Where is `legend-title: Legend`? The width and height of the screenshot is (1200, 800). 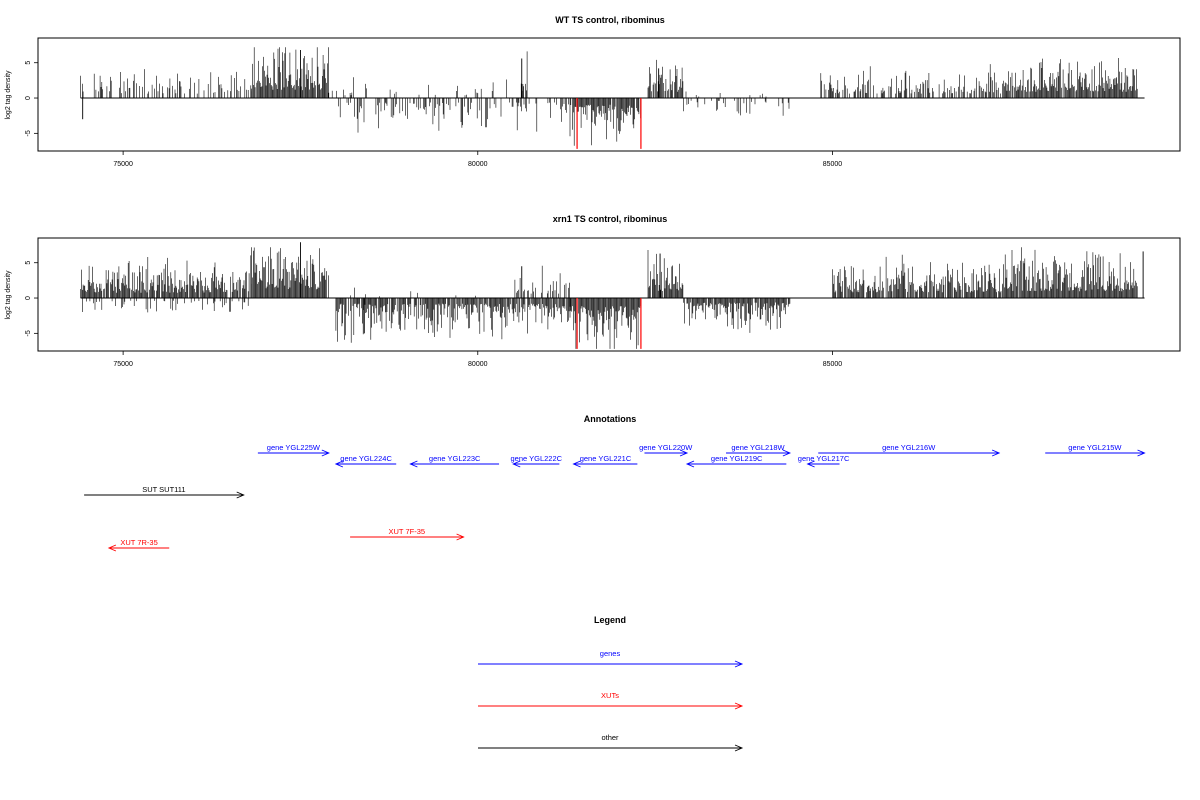
legend-title: Legend is located at coordinates (610, 620).